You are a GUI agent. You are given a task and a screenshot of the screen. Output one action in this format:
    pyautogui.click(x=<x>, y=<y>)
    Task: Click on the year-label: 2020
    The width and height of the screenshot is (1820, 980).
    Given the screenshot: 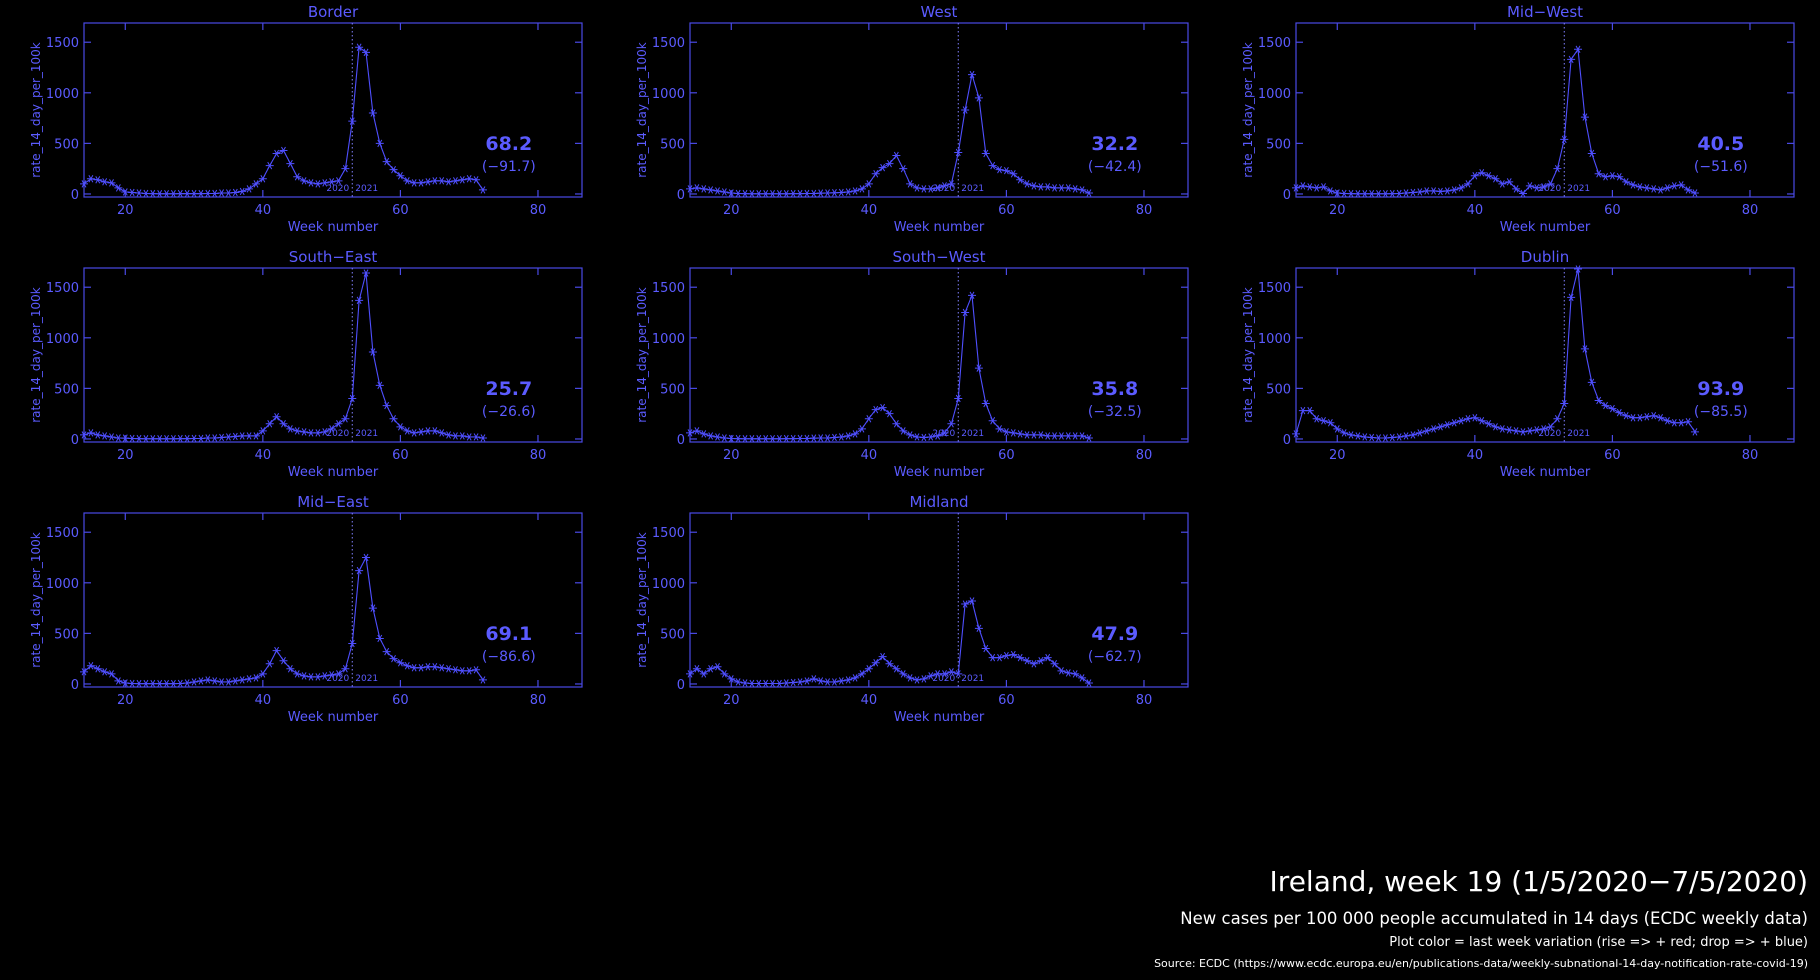 What is the action you would take?
    pyautogui.click(x=337, y=189)
    